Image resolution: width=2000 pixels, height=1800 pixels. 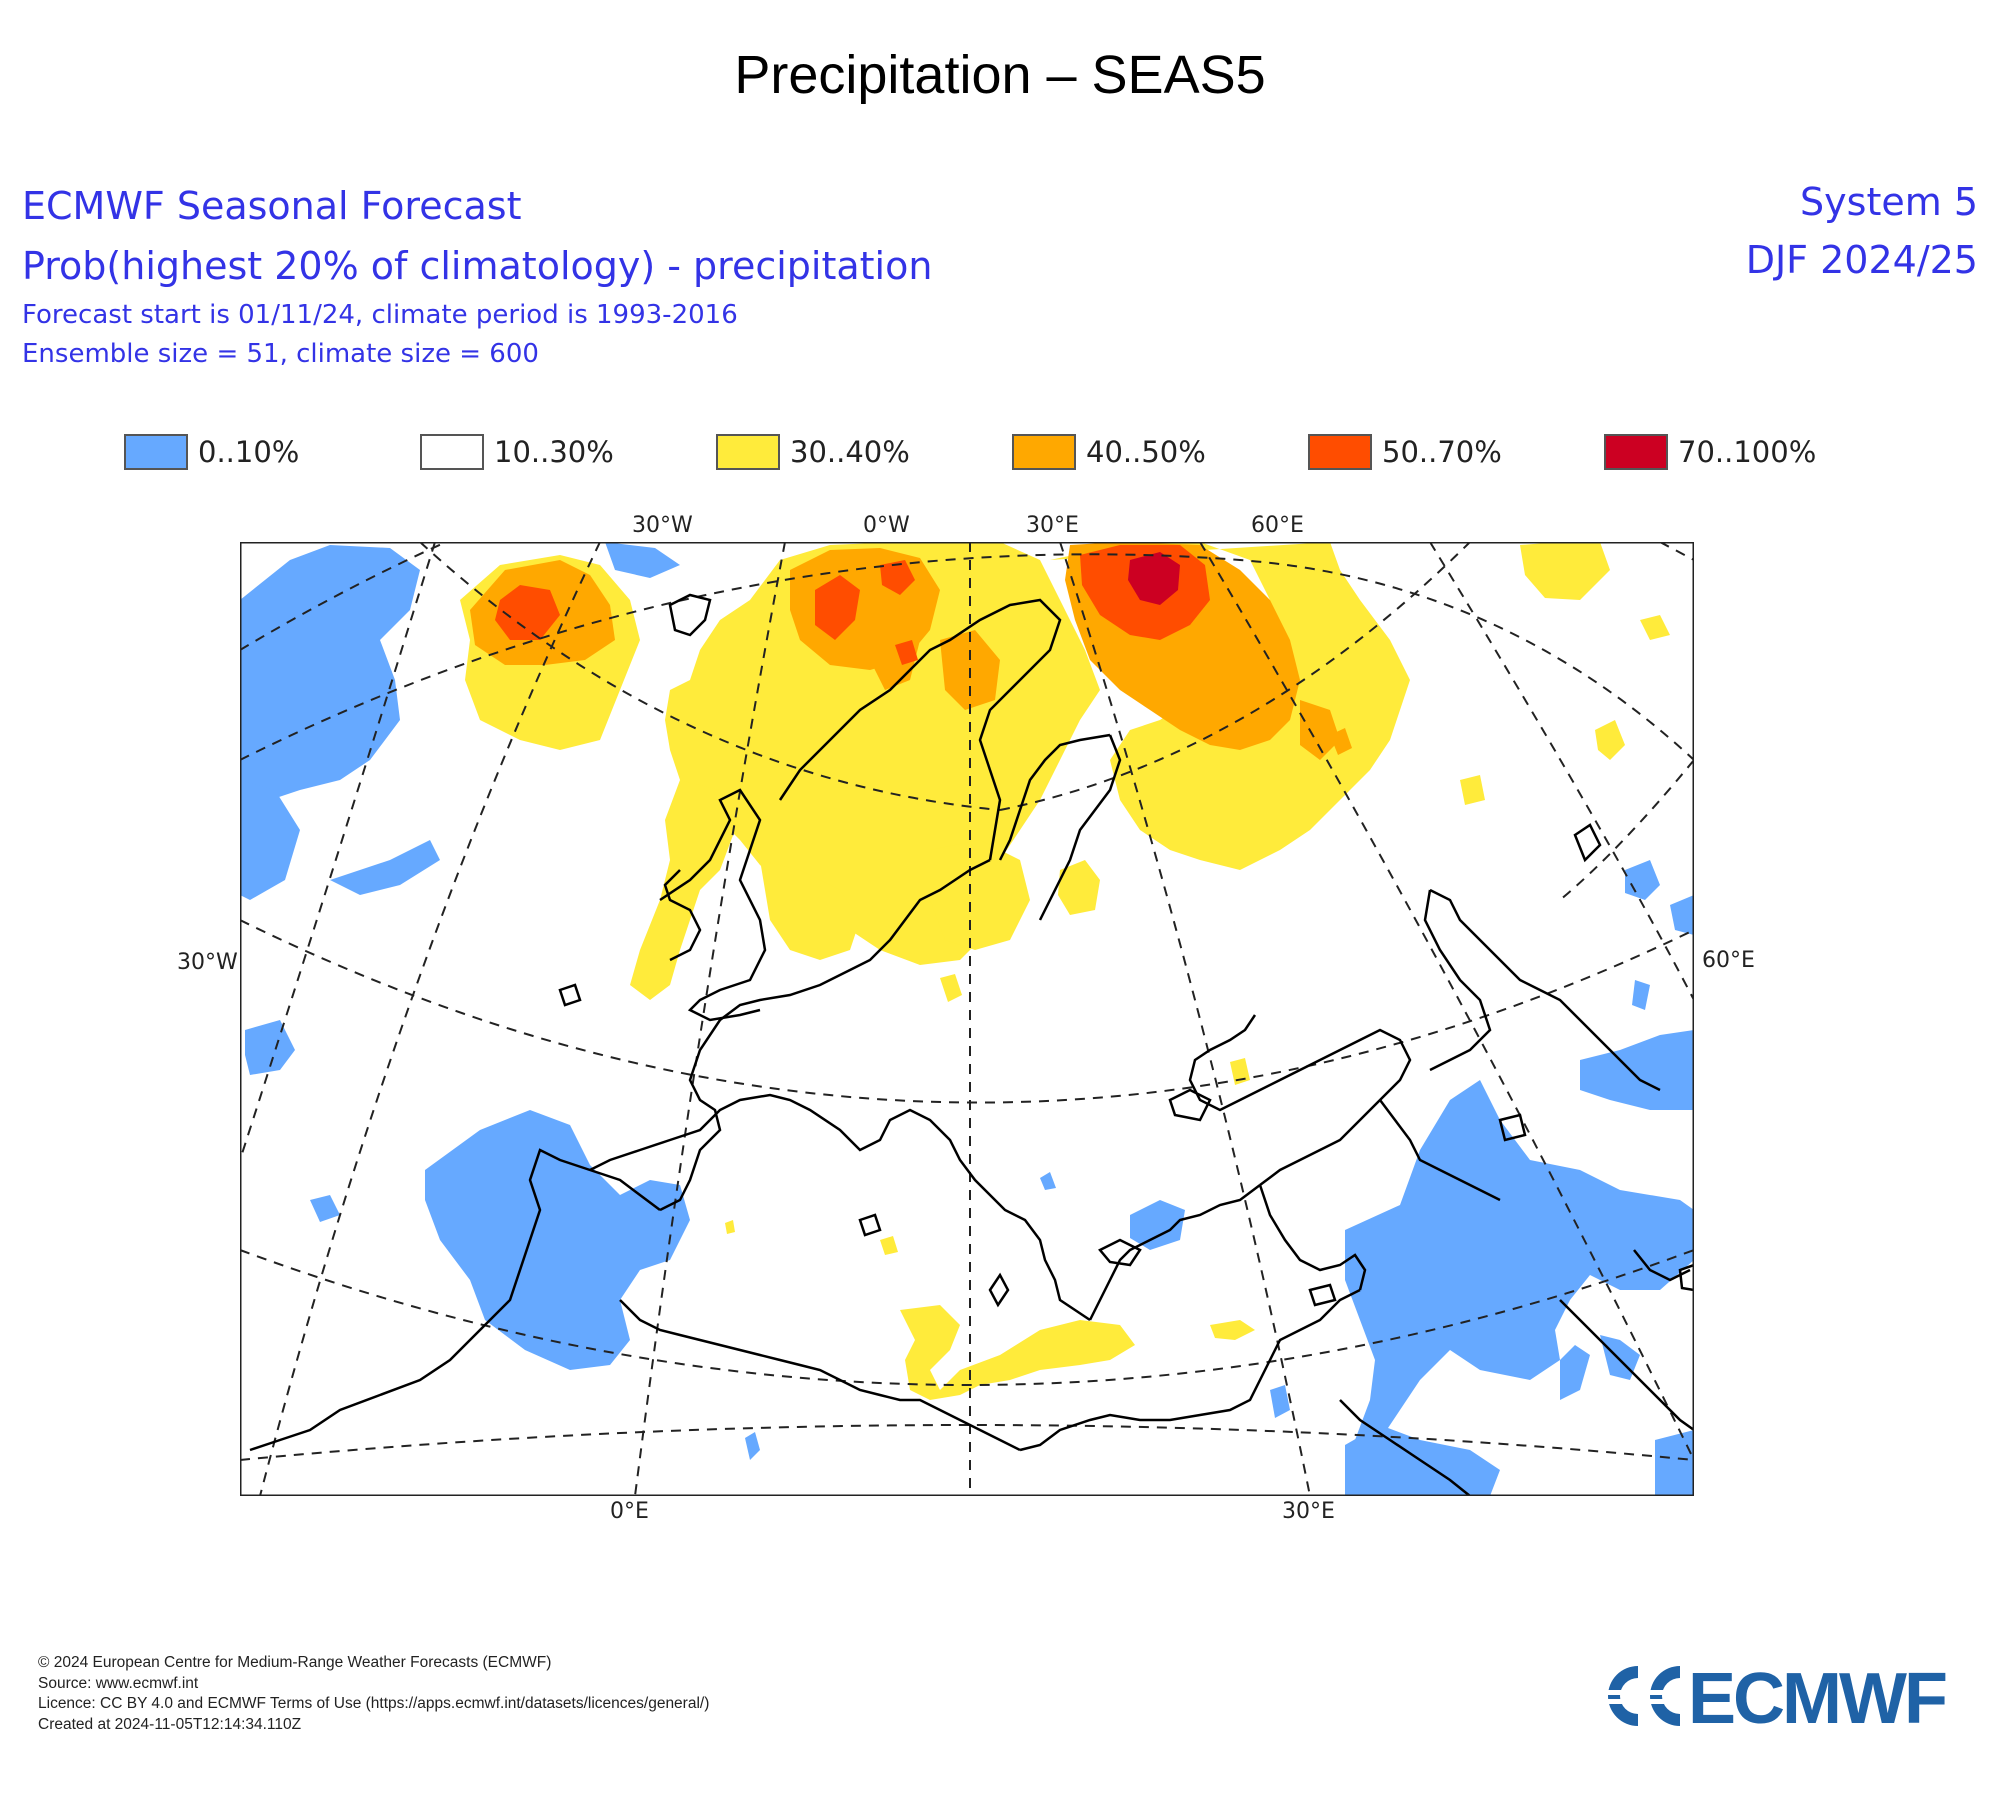 I want to click on season-label: DJF 2024/25, so click(x=1861, y=260).